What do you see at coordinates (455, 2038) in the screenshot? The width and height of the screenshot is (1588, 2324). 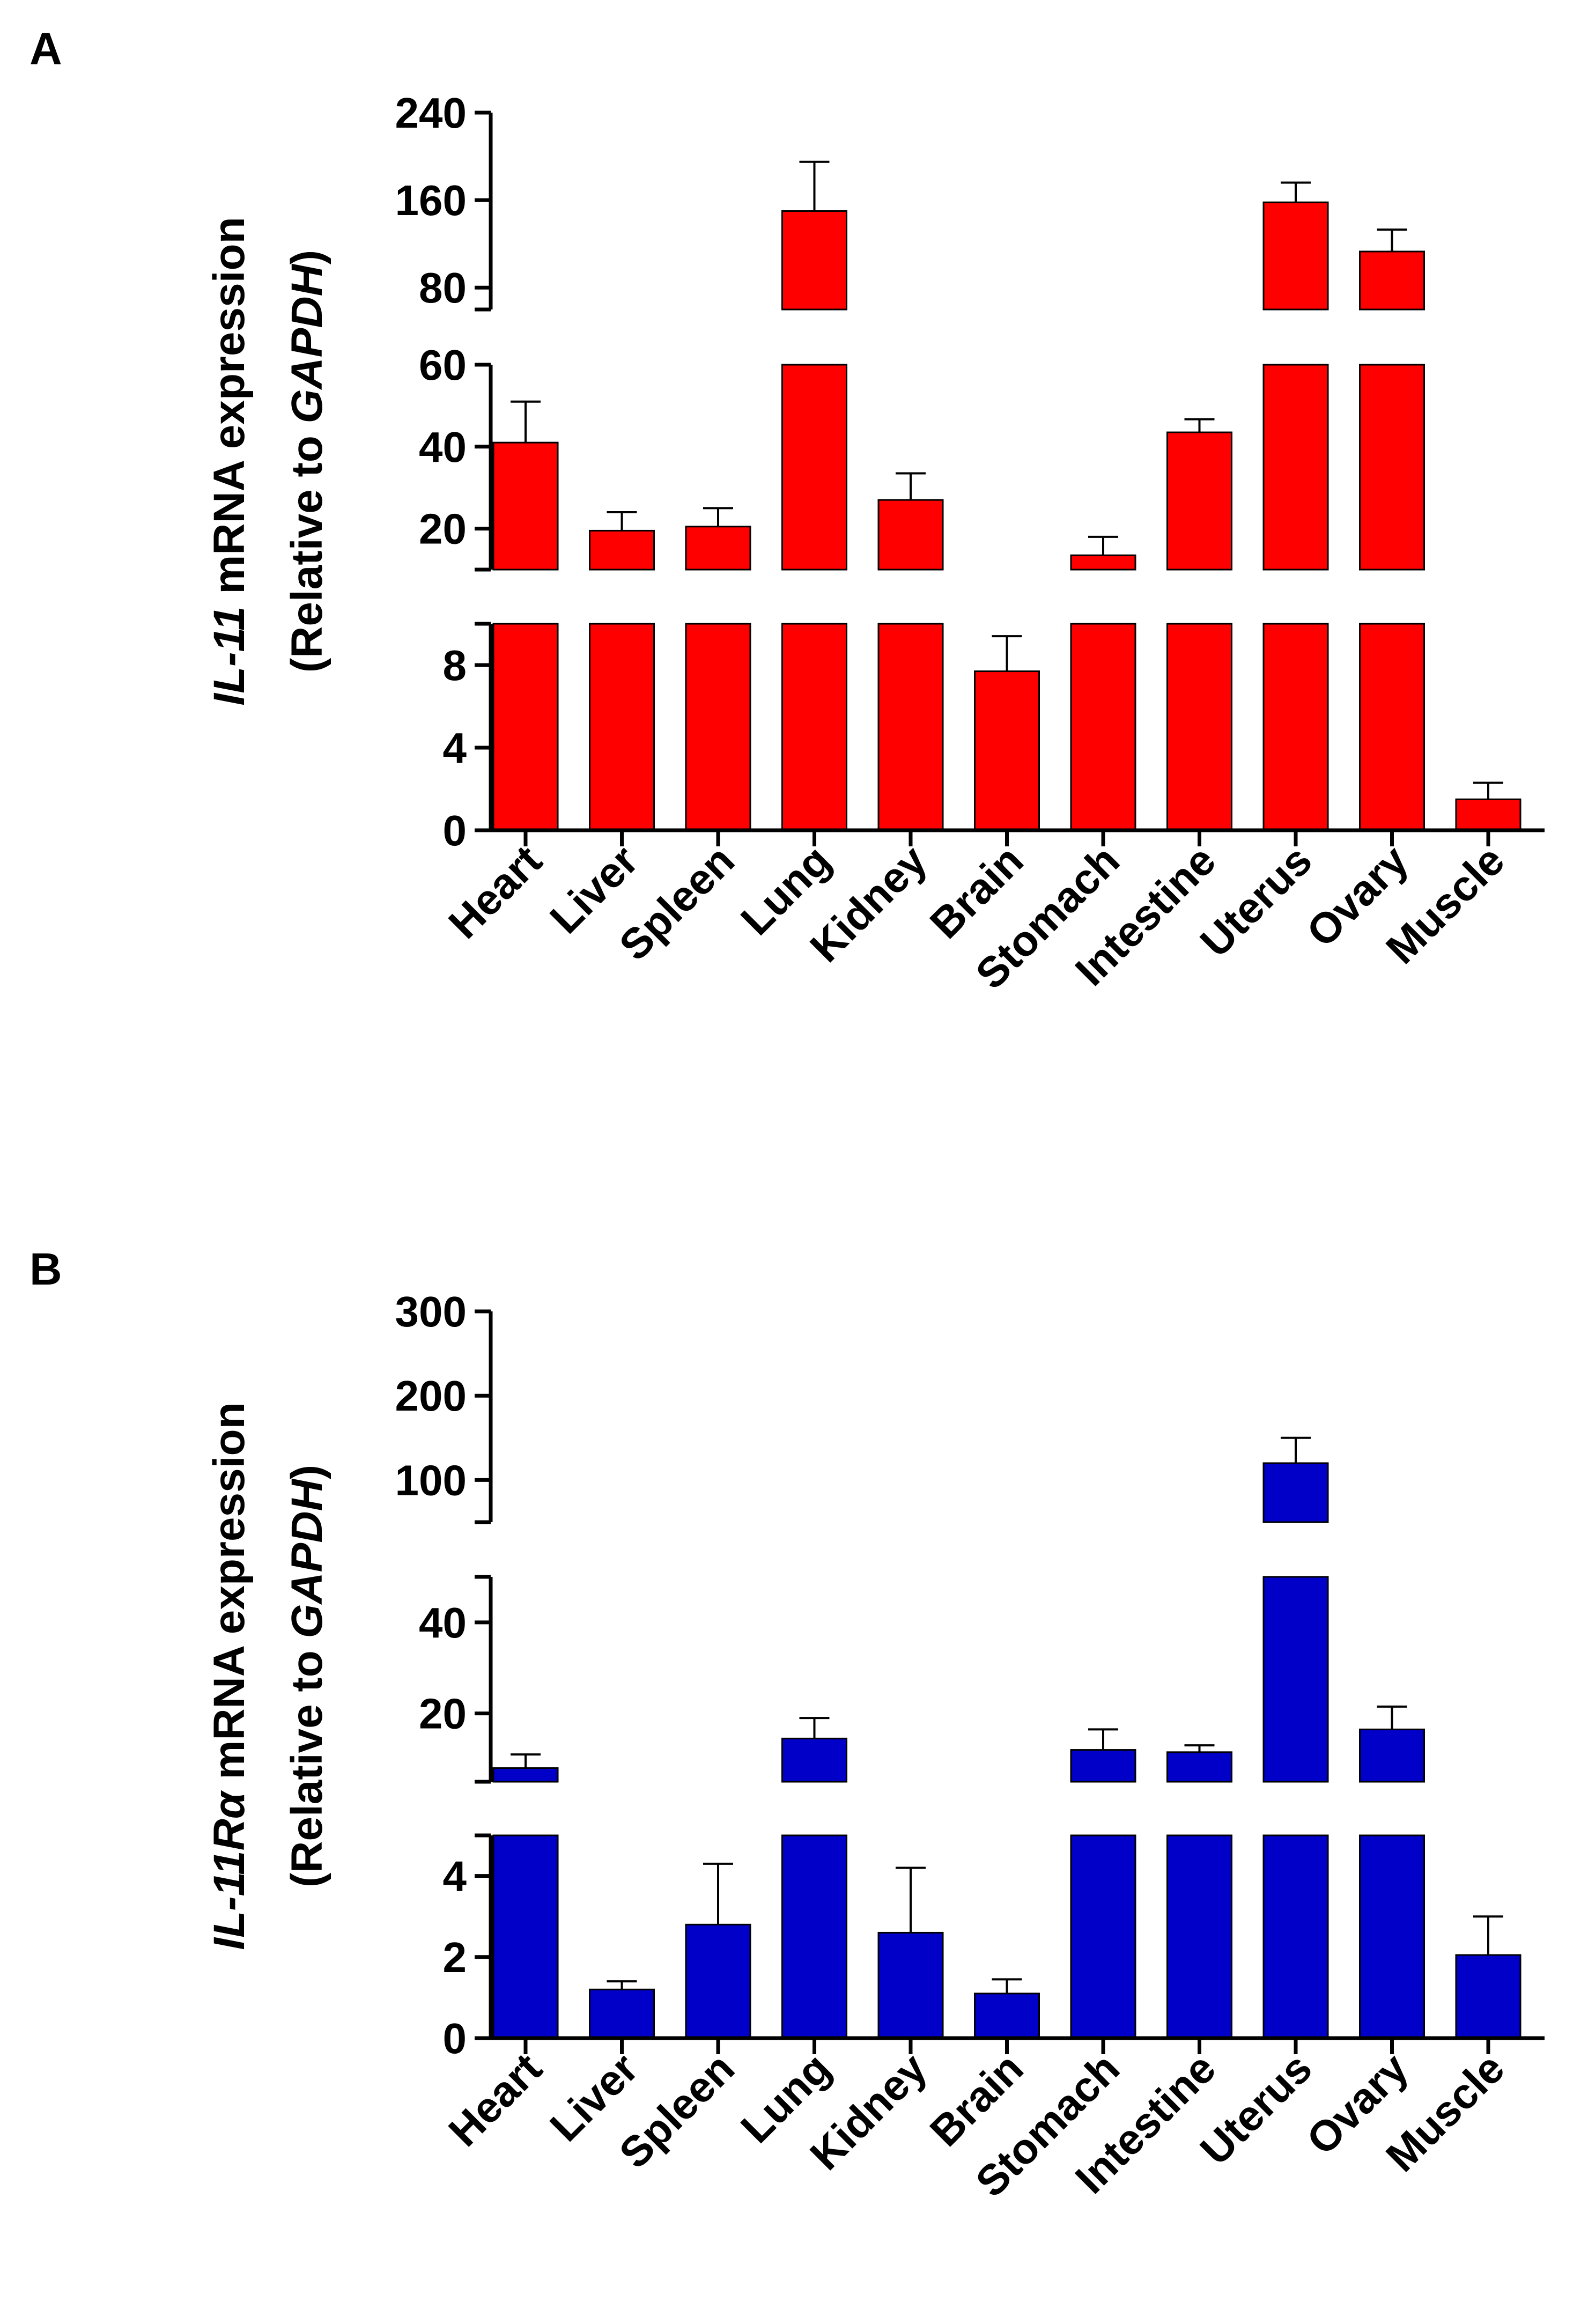 I see `y-tick-label-b-0: 0` at bounding box center [455, 2038].